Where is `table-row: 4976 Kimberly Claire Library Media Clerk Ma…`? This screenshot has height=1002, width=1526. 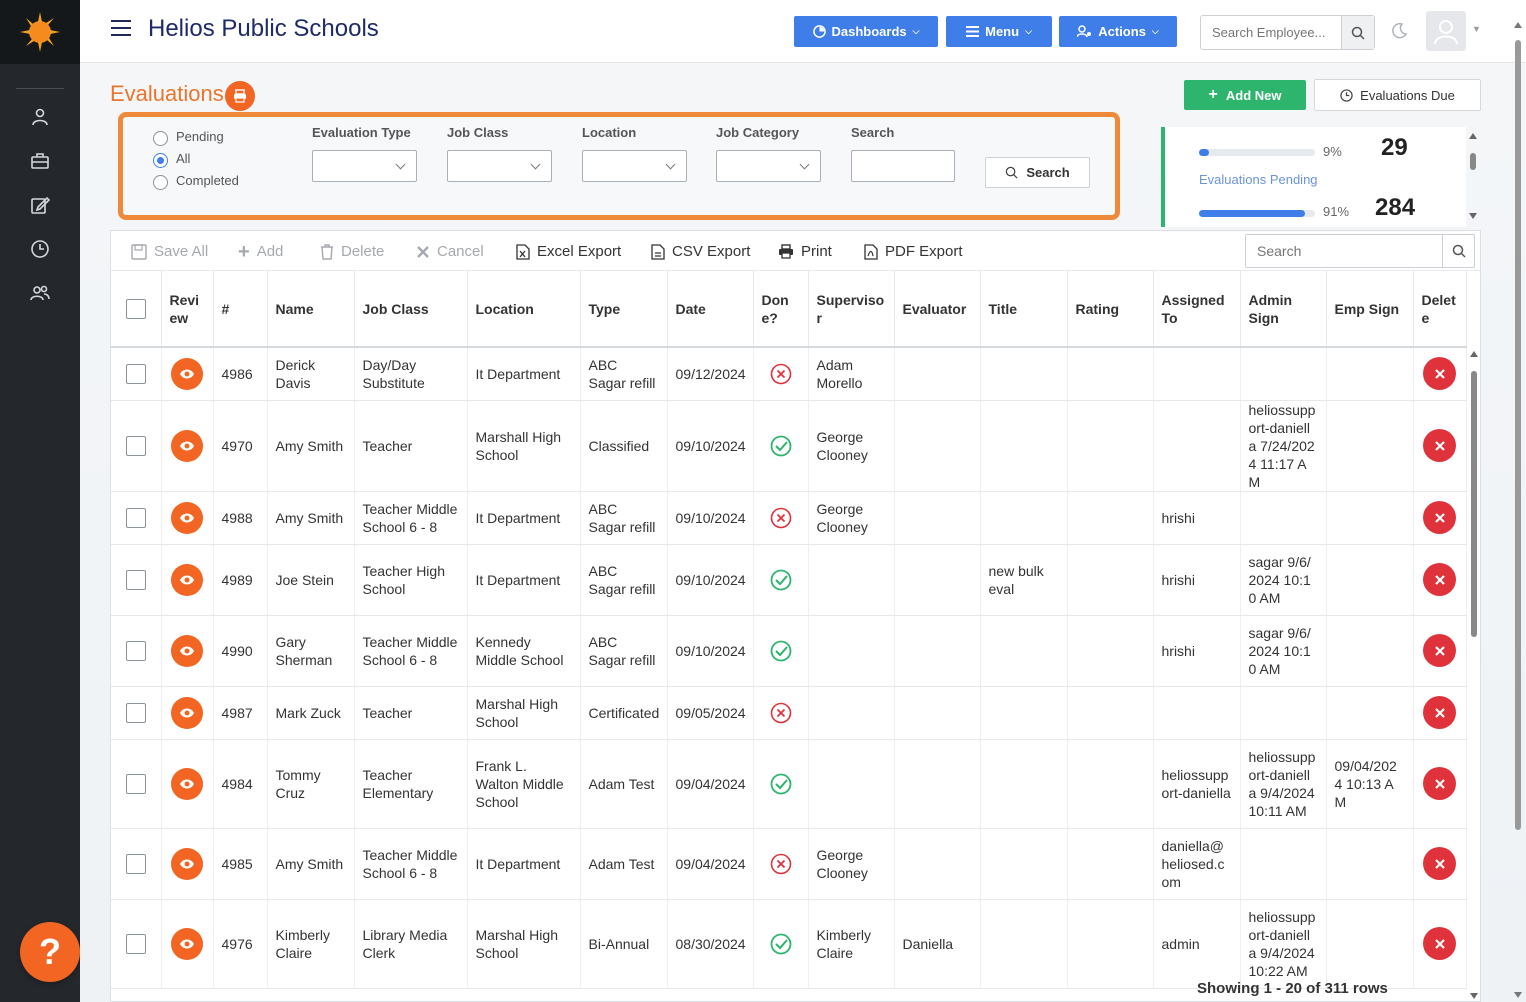
table-row: 4976 Kimberly Claire Library Media Clerk Ma… is located at coordinates (789, 944).